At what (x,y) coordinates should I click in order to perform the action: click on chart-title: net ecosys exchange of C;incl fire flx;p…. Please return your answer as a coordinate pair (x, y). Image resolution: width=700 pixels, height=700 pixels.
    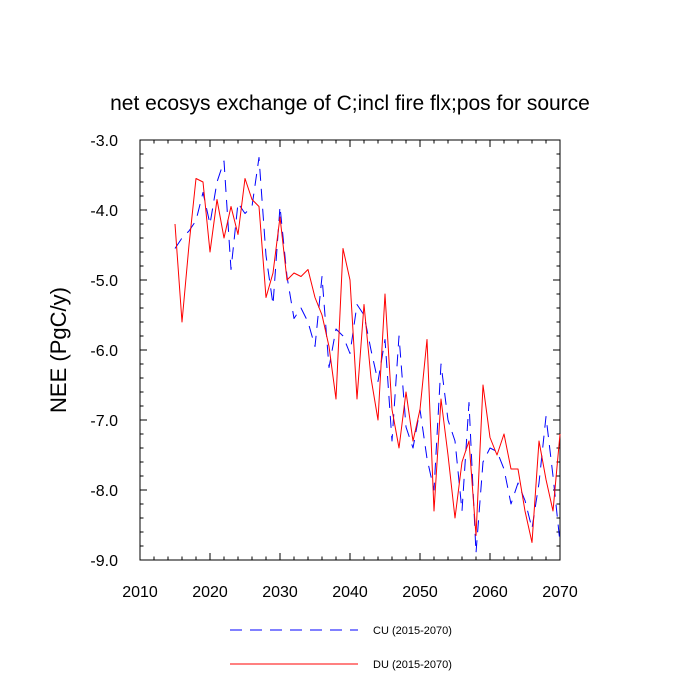
    Looking at the image, I should click on (350, 103).